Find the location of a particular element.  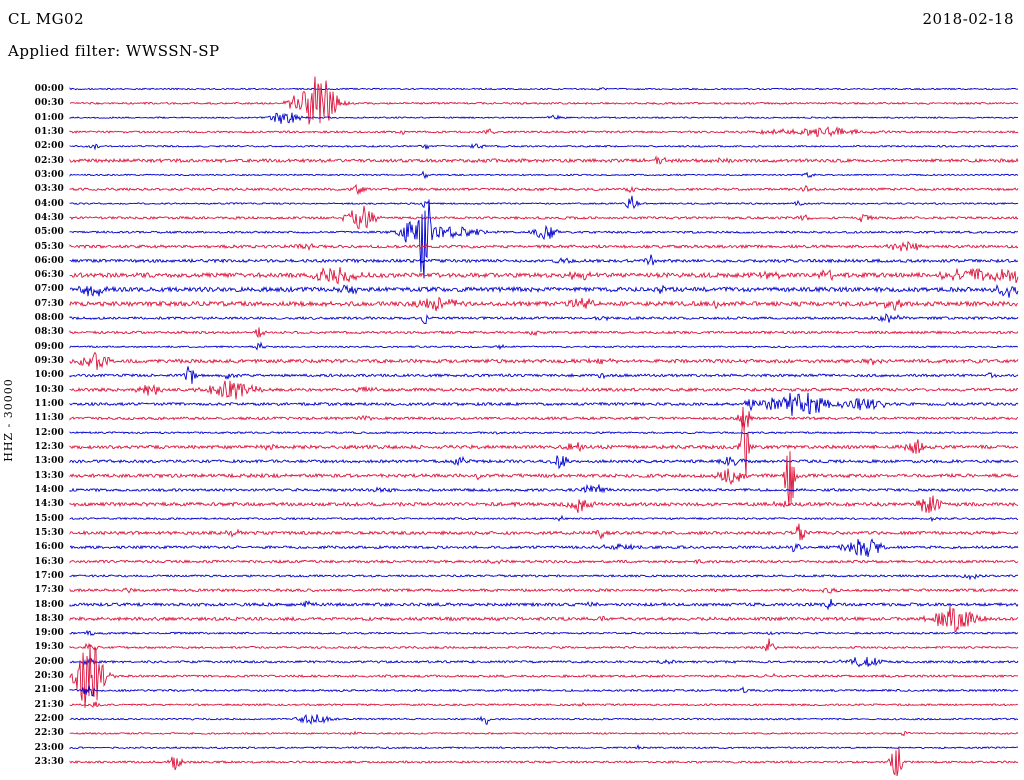

trace-04:30 is located at coordinates (544, 217).